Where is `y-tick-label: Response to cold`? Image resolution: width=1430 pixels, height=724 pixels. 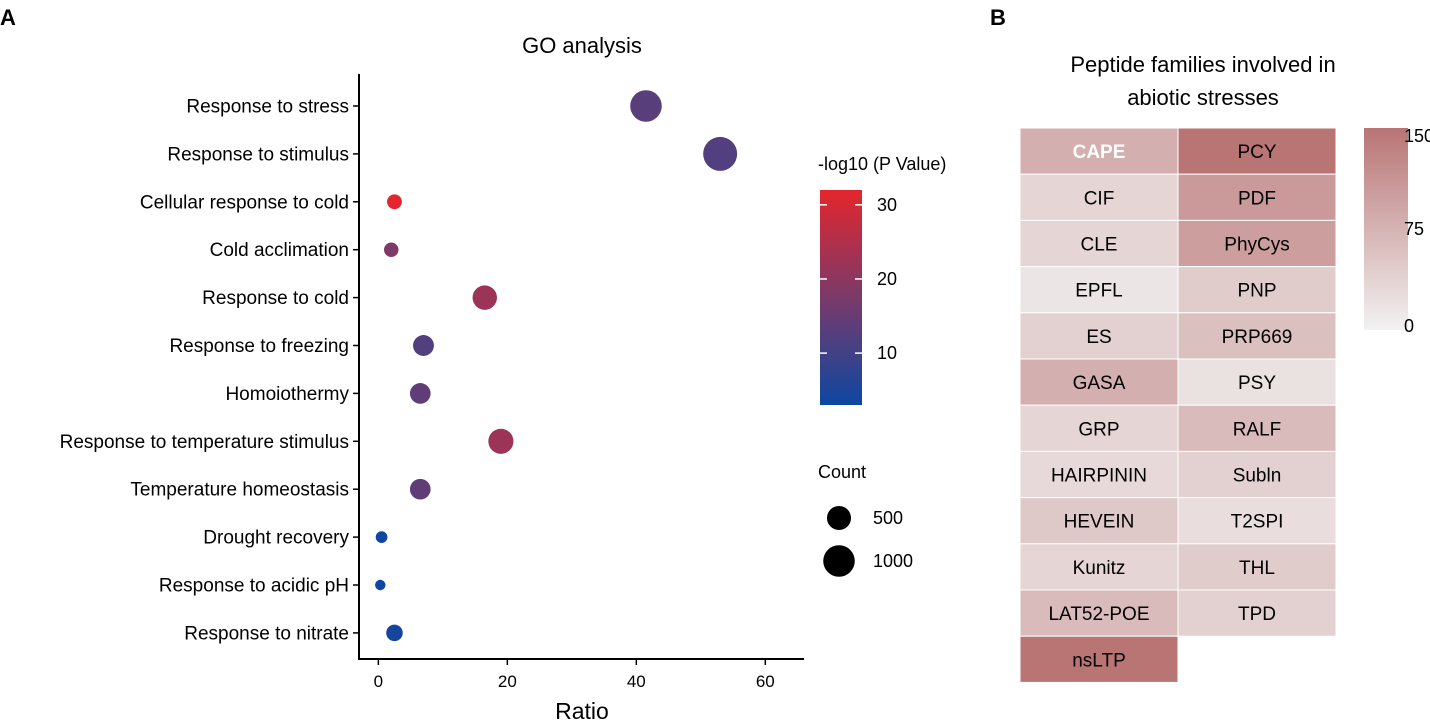
y-tick-label: Response to cold is located at coordinates (275, 298).